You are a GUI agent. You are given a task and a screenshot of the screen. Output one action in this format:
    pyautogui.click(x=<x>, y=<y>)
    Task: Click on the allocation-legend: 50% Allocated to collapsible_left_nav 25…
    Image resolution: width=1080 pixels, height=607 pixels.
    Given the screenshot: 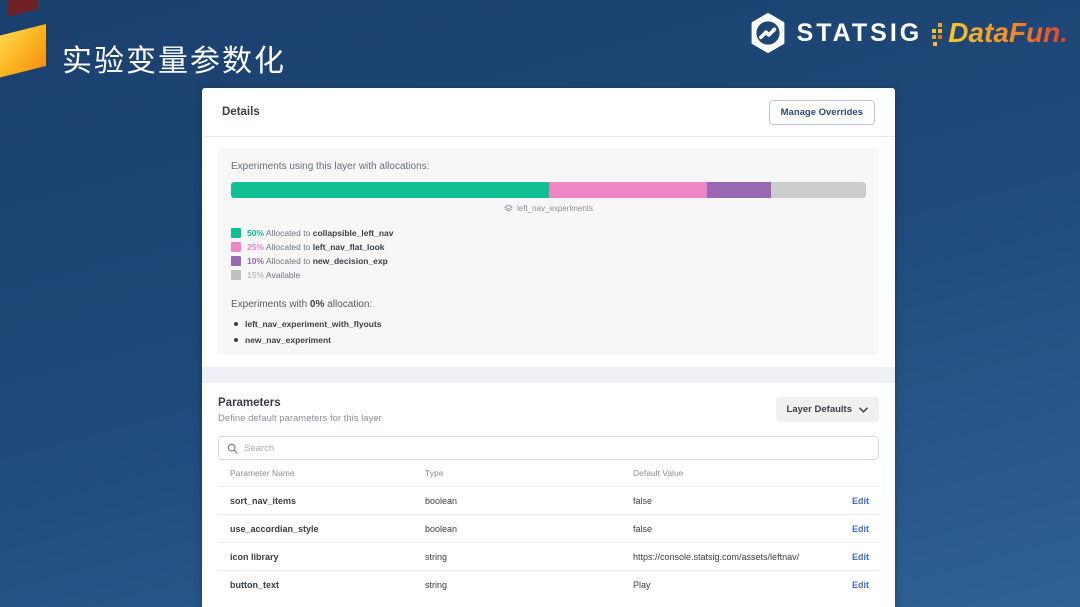 What is the action you would take?
    pyautogui.click(x=548, y=254)
    